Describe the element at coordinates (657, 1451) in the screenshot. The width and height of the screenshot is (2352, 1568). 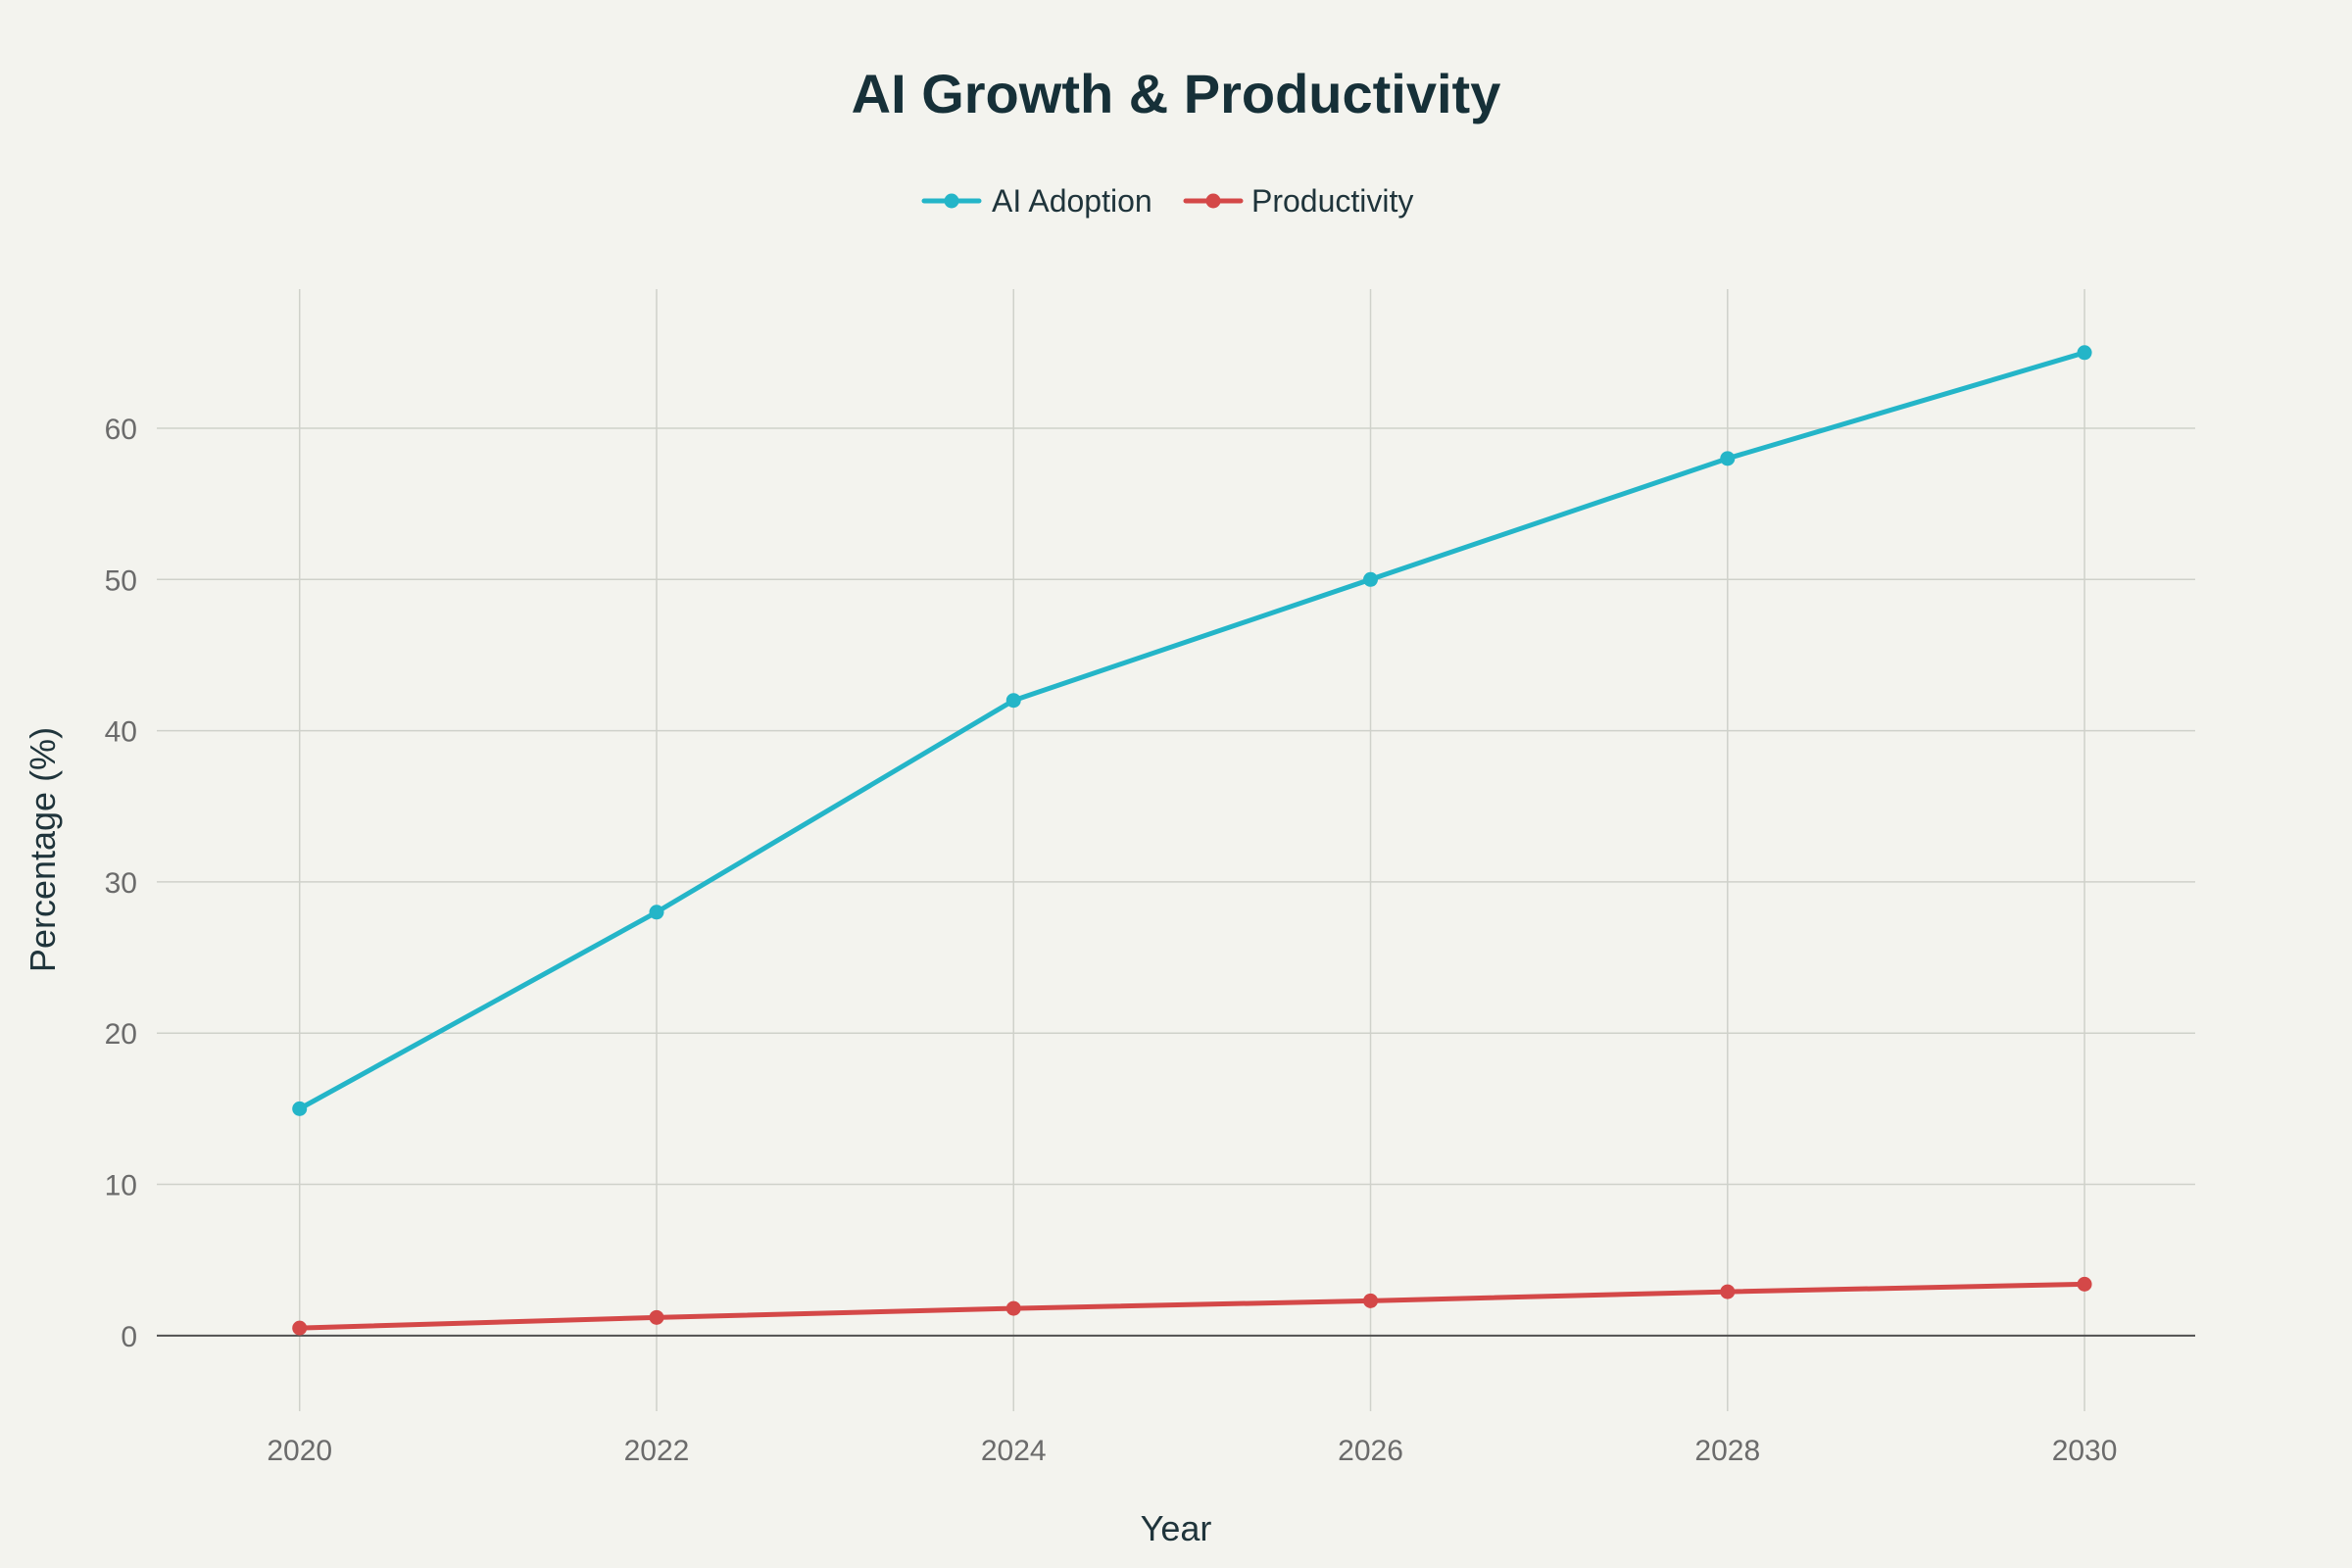
I see `x-tick-label: 2022` at that location.